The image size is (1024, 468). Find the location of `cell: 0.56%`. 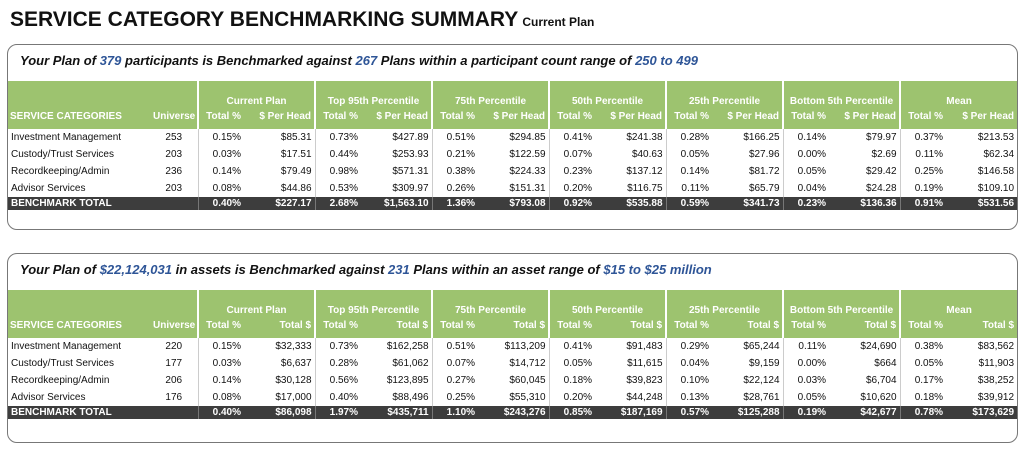

cell: 0.56% is located at coordinates (338, 380).